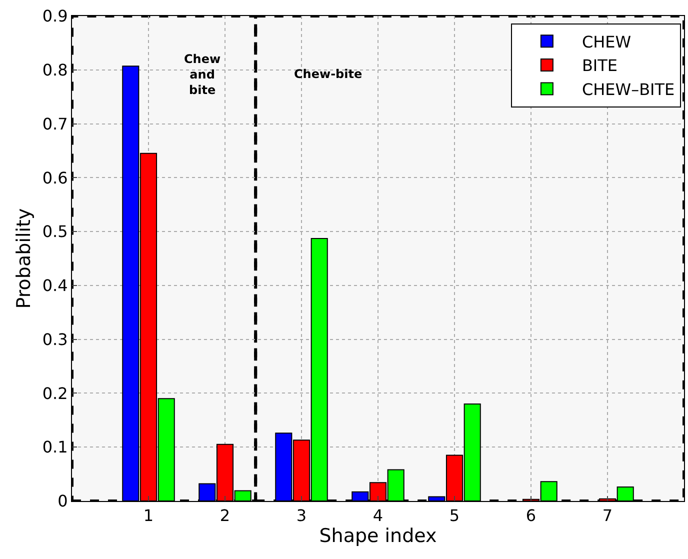 This screenshot has width=688, height=559. What do you see at coordinates (378, 536) in the screenshot?
I see `x-axis-title: Shape index` at bounding box center [378, 536].